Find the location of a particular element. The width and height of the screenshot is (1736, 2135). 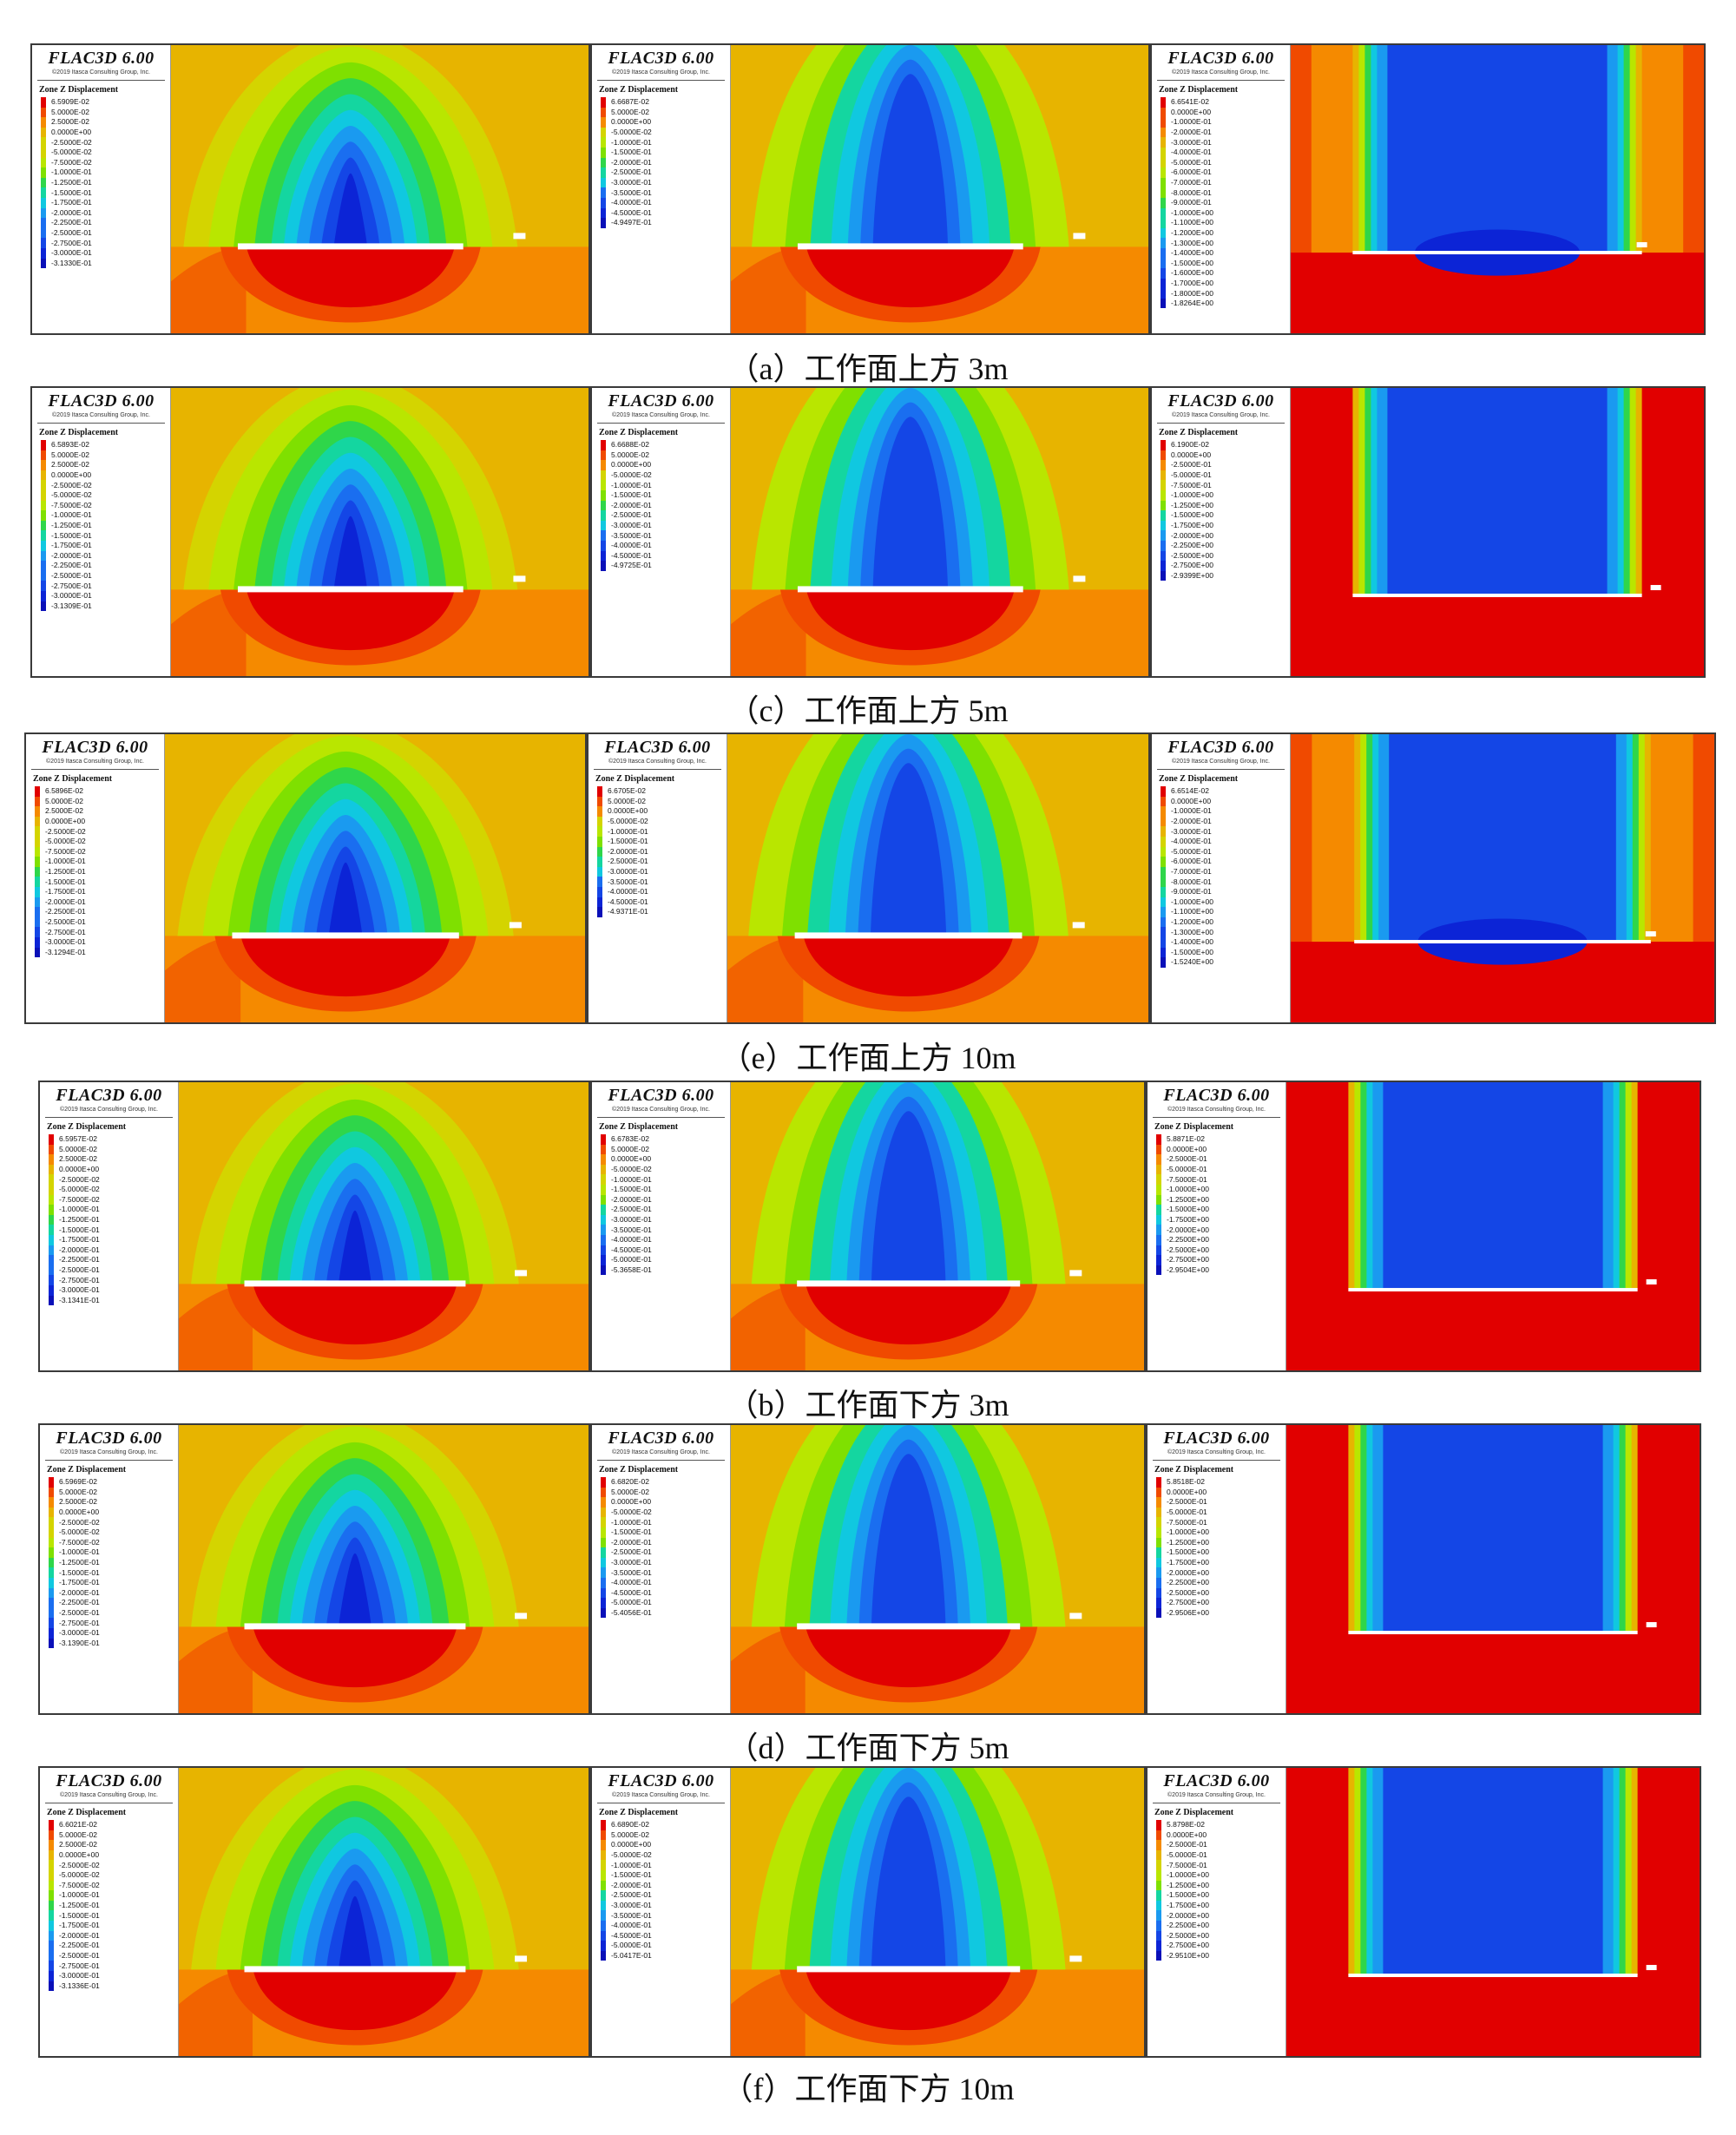

legend-item: 6.6783E-02 is located at coordinates (626, 1139).